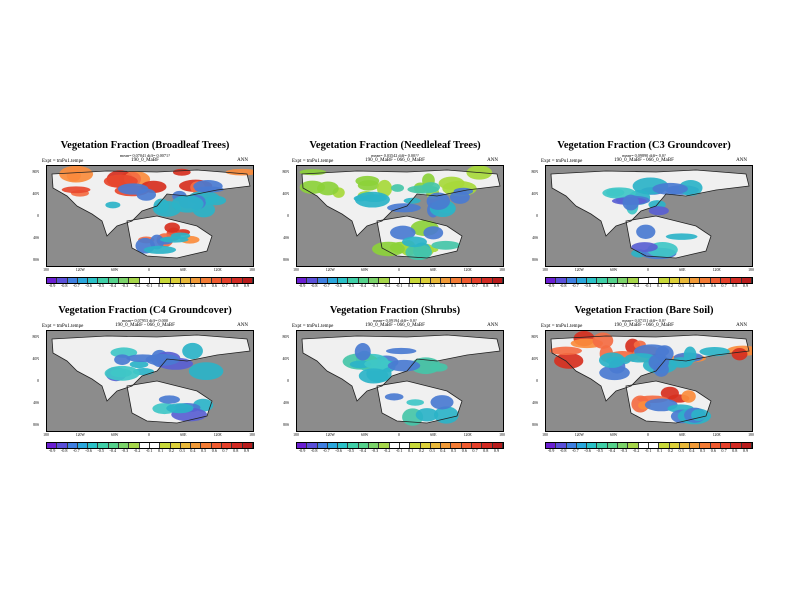 Image resolution: width=800 pixels, height=600 pixels. I want to click on panel-stats: mean= 0.07041 diff= 0.0071?, so click(145, 155).